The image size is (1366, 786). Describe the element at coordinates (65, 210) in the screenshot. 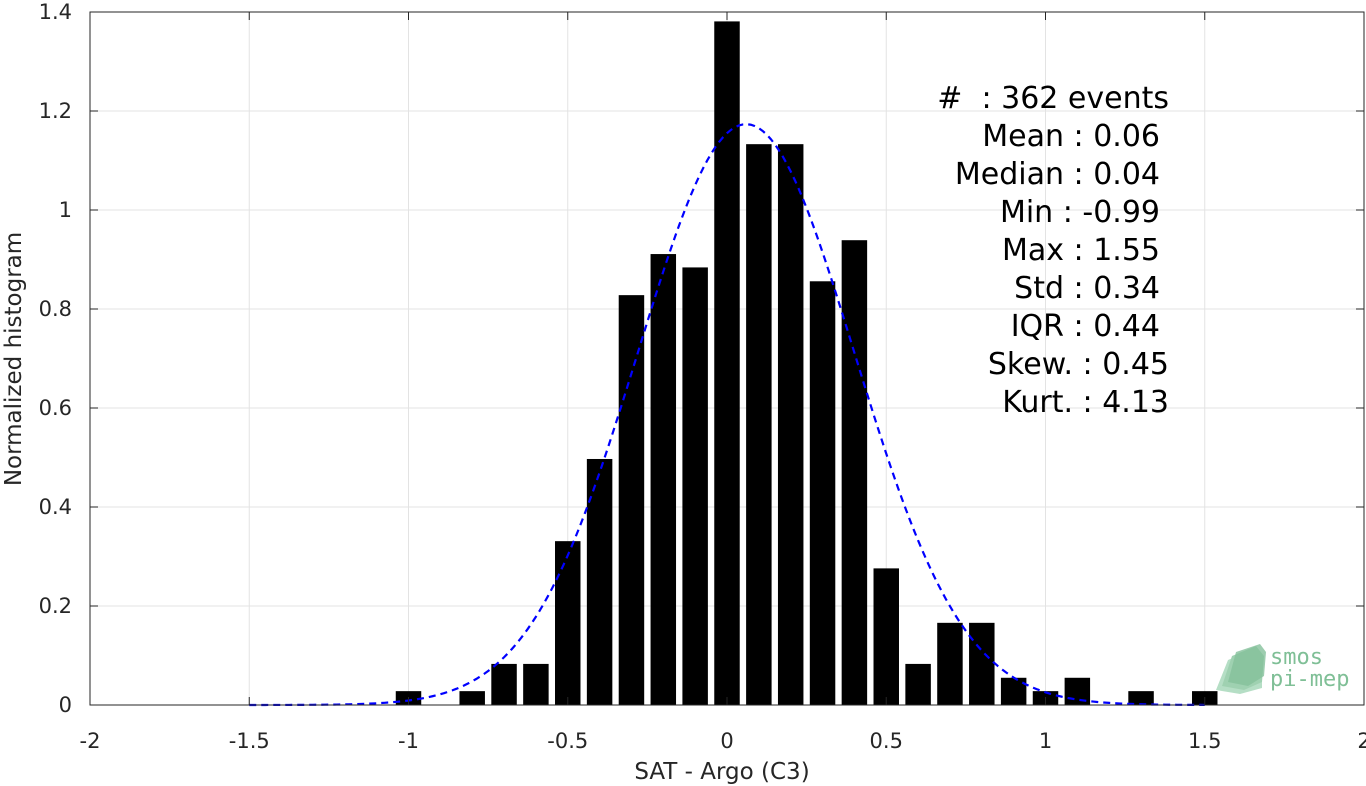

I see `y-tick-label: 1` at that location.